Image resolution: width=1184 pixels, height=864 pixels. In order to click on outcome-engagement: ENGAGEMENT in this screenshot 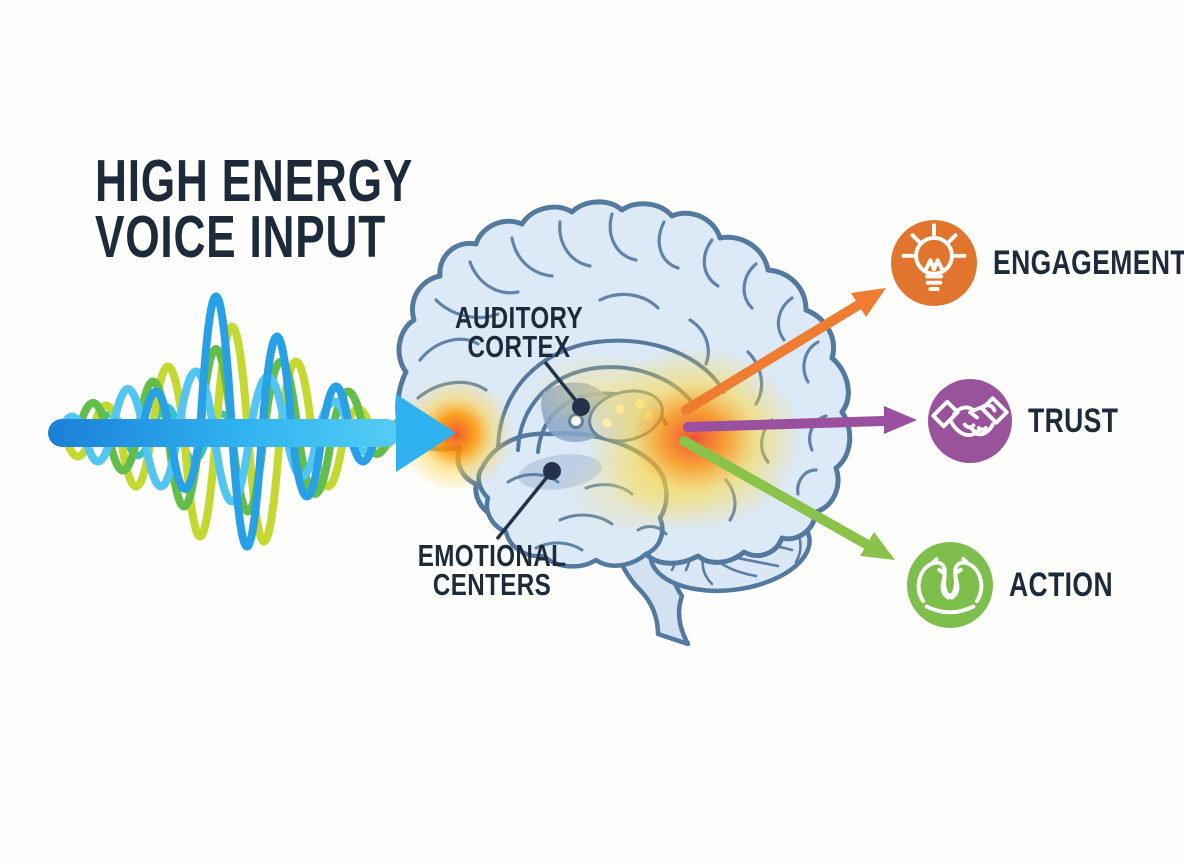, I will do `click(1037, 263)`.